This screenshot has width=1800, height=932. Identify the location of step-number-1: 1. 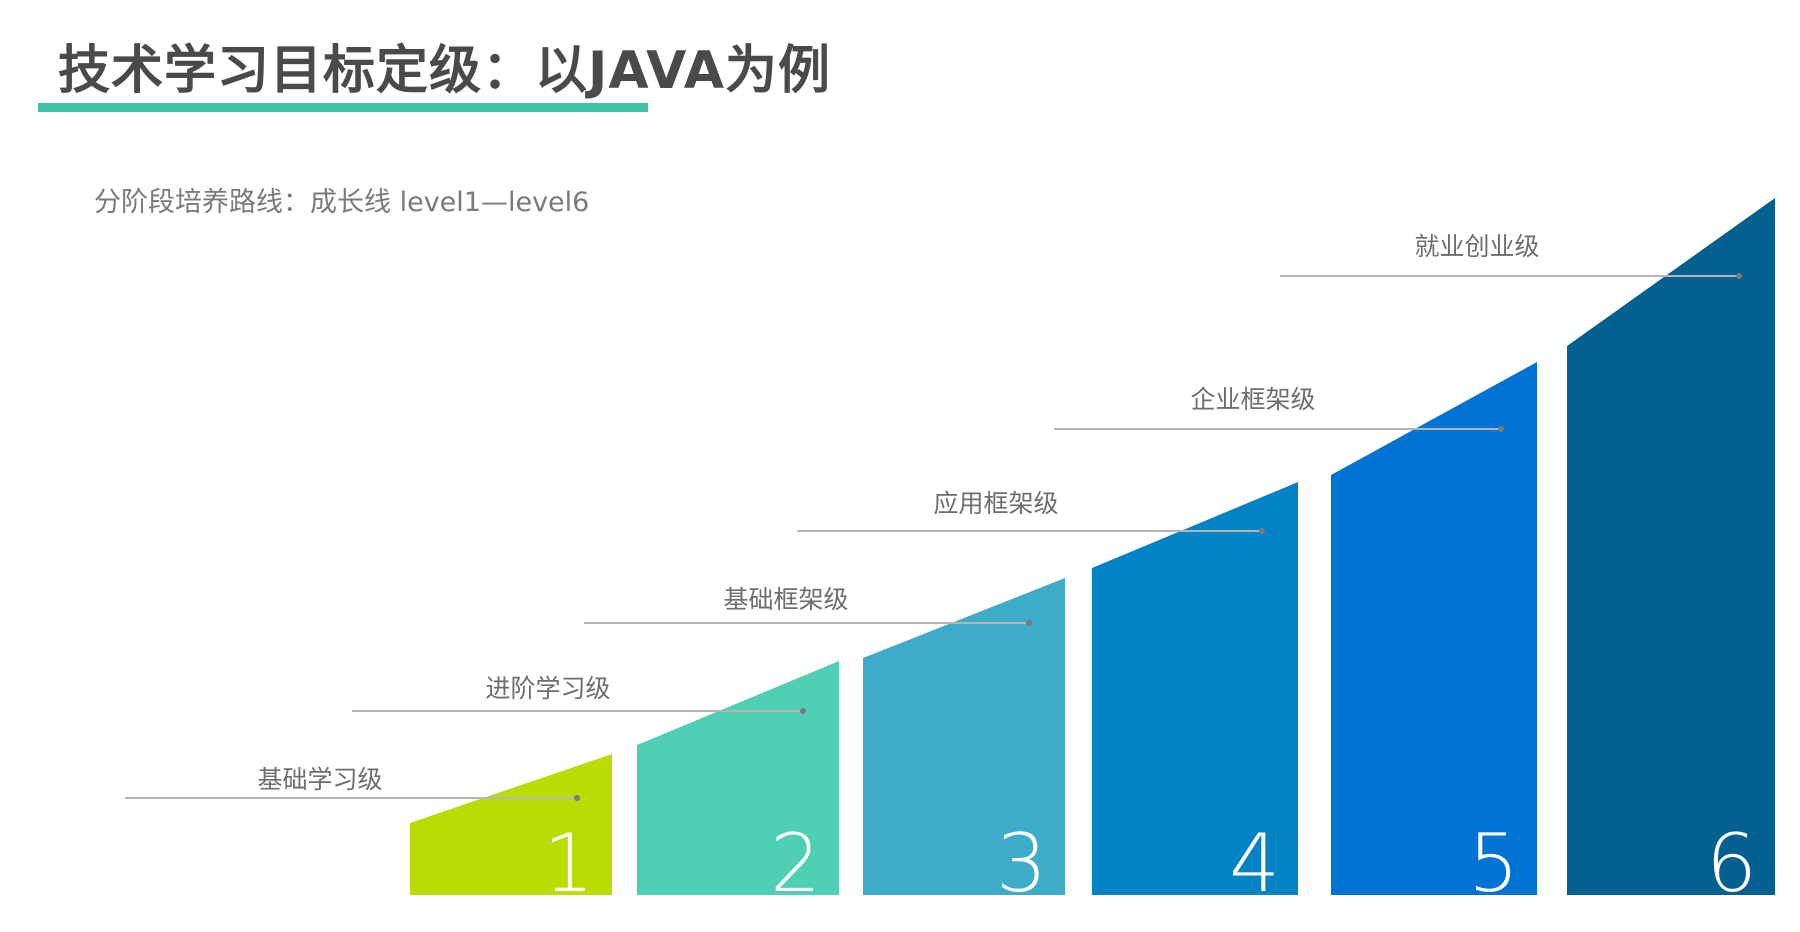
(568, 863).